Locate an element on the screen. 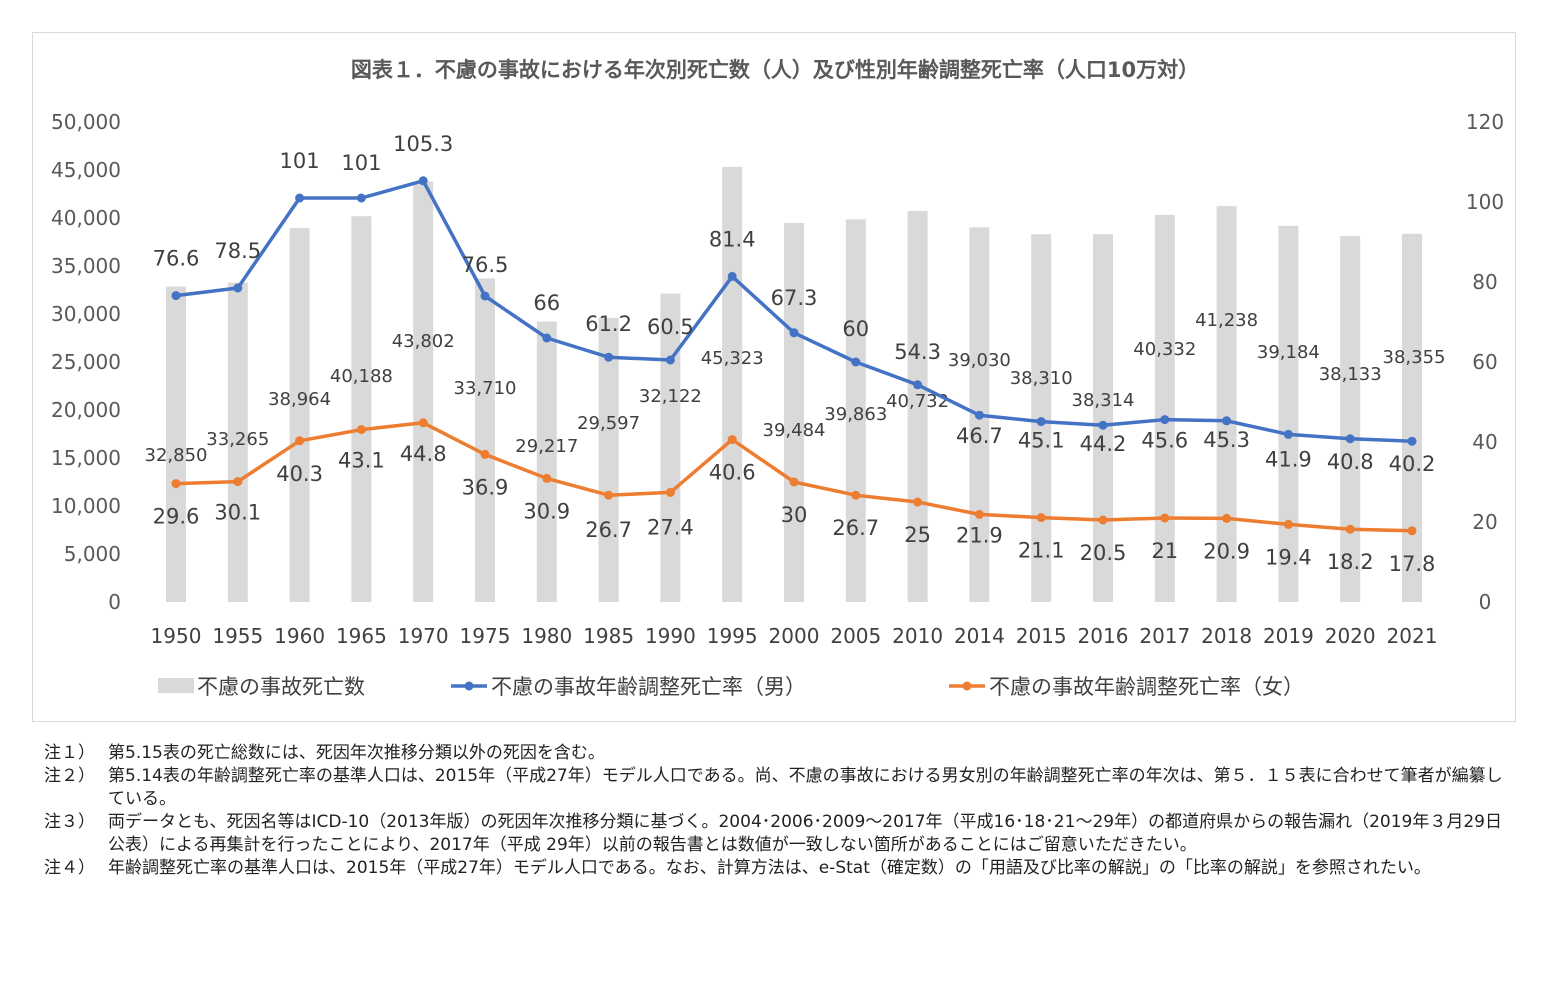  category-label: 2000 is located at coordinates (794, 636).